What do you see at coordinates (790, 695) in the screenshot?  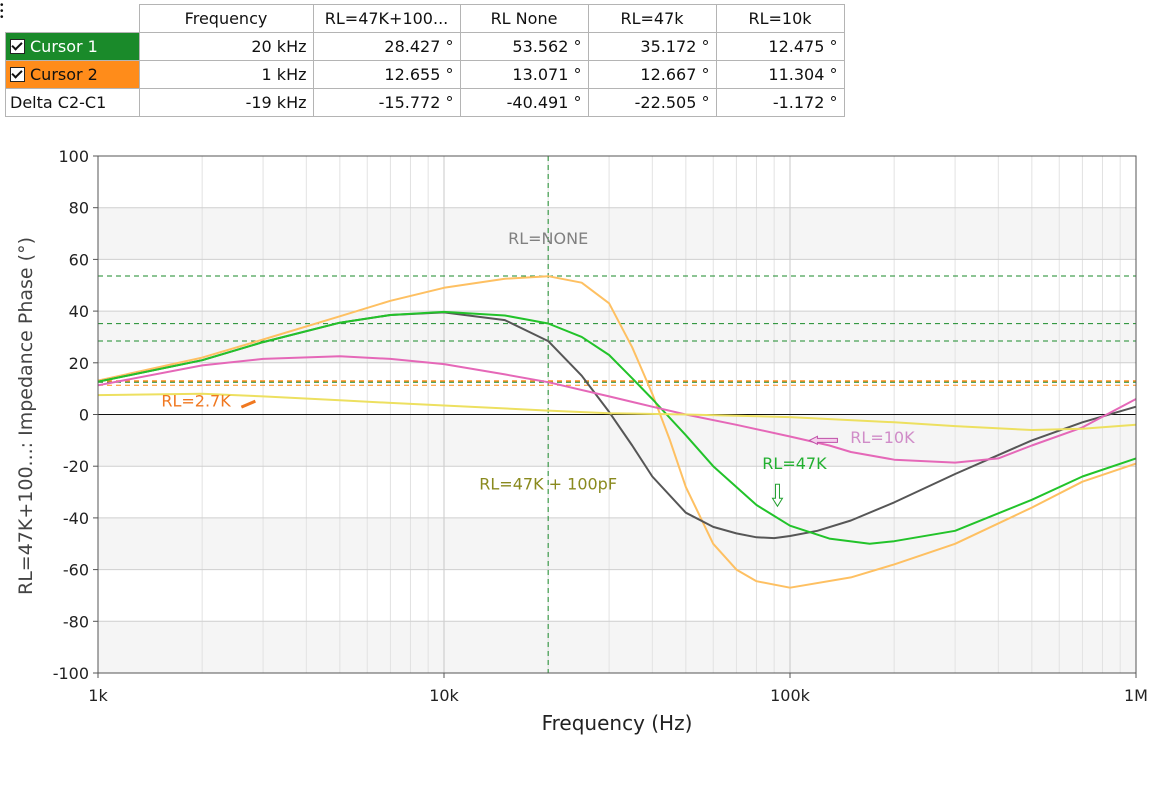 I see `x-tick-label: 100k` at bounding box center [790, 695].